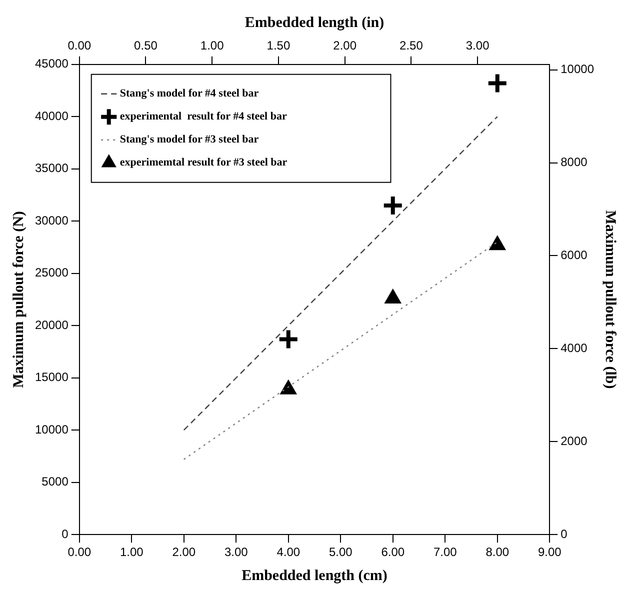  I want to click on y-tick-label: 40000, so click(51, 115).